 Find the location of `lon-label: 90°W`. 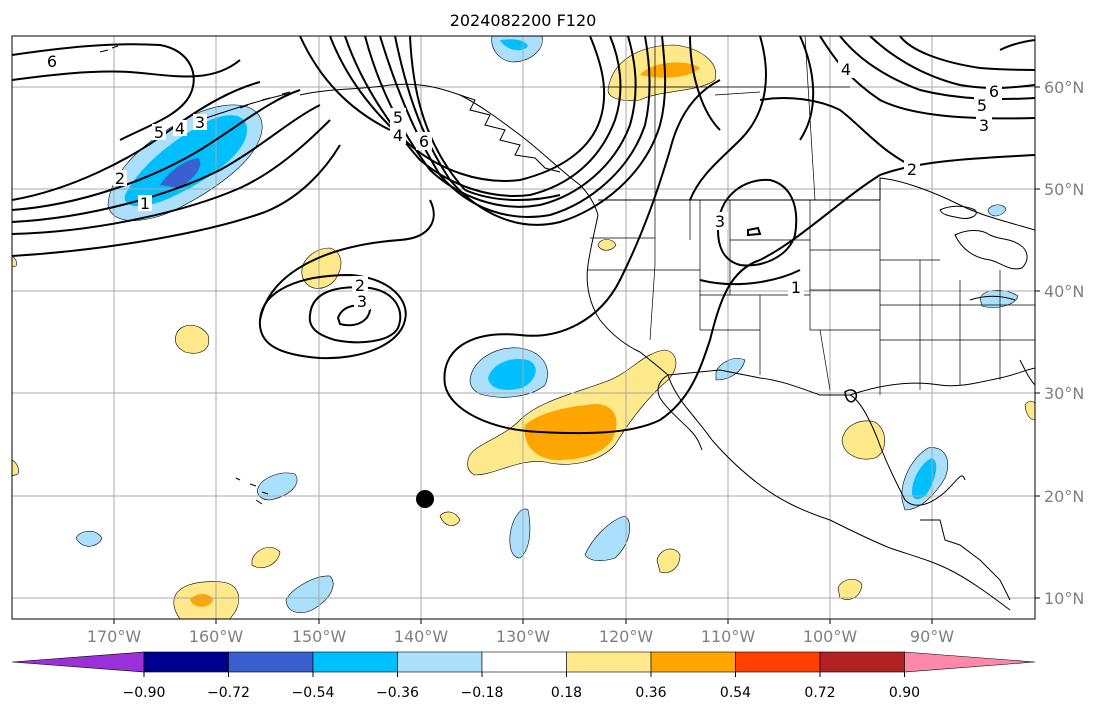

lon-label: 90°W is located at coordinates (932, 636).